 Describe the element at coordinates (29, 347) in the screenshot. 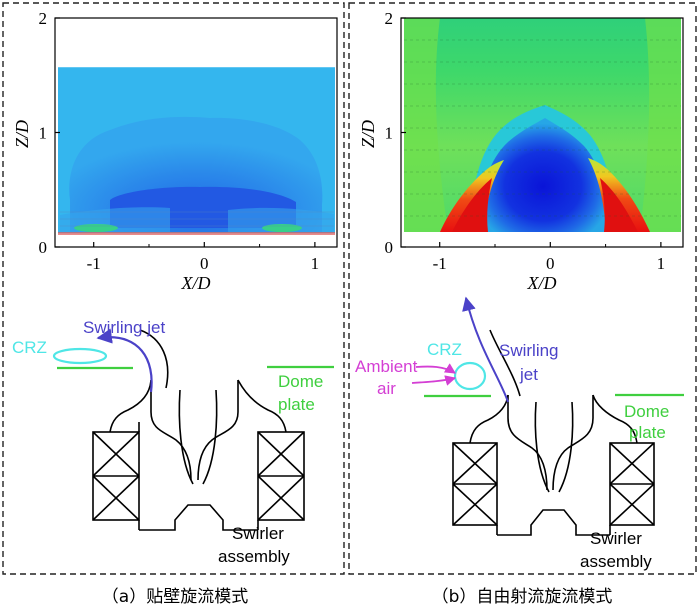

I see `panel-a-crz-label: CRZ` at that location.